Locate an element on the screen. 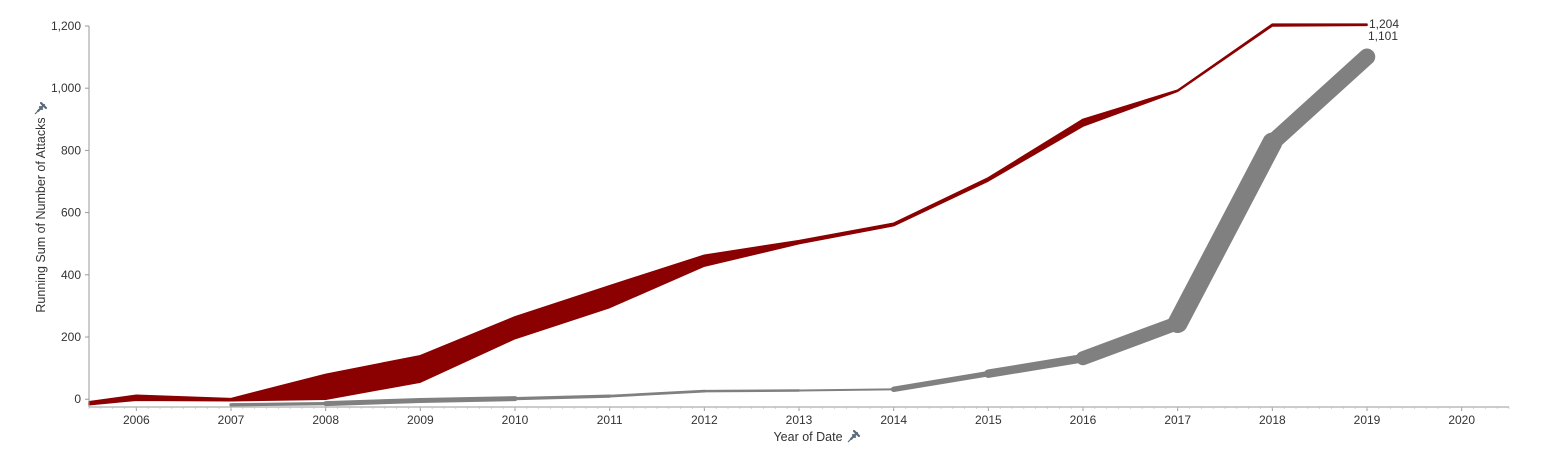 The width and height of the screenshot is (1548, 469). y-tick-label: 0 is located at coordinates (77, 399).